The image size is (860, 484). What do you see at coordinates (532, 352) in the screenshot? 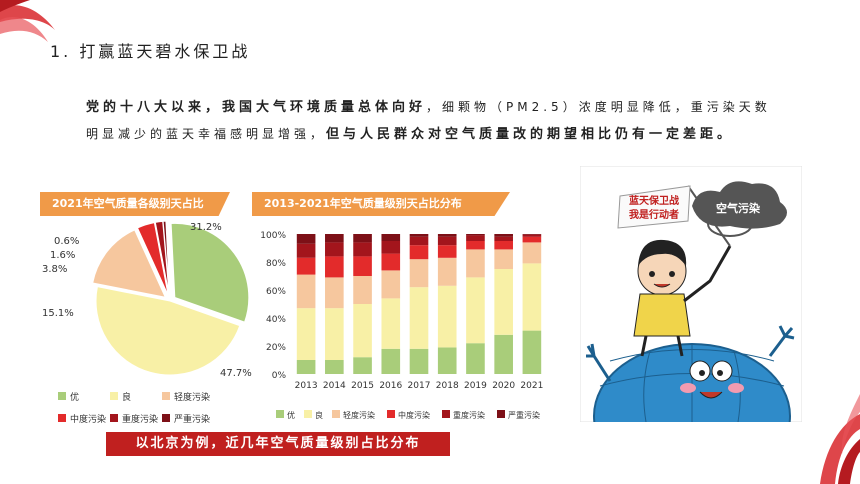
I see `bar-segment-2021-优` at bounding box center [532, 352].